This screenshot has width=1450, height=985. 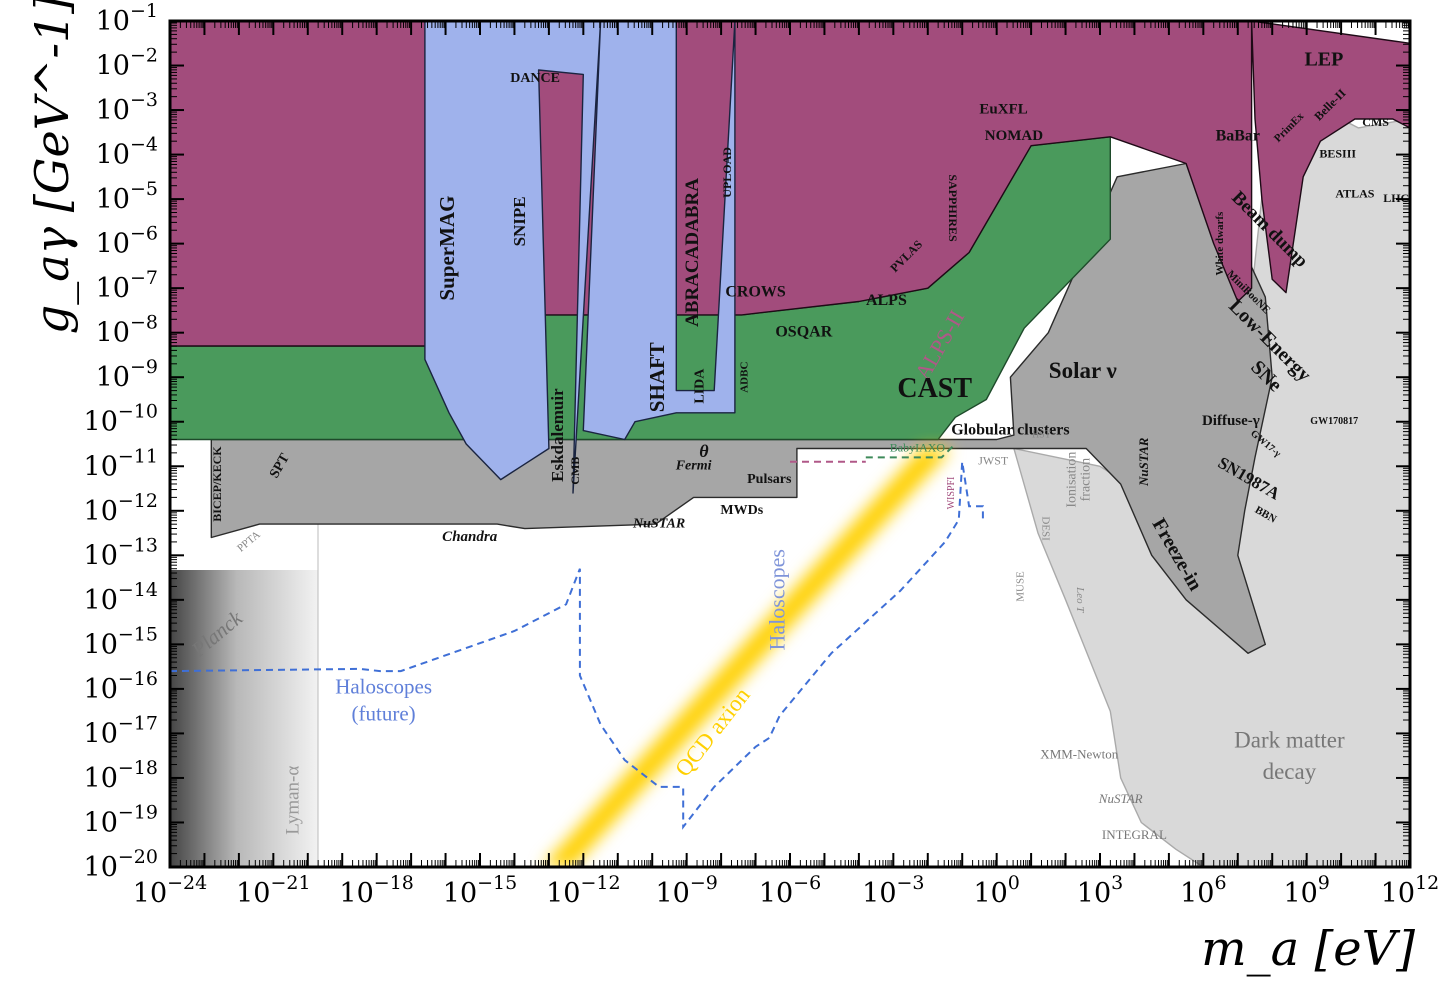 I want to click on x-tick-label: 10⁰, so click(x=996, y=890).